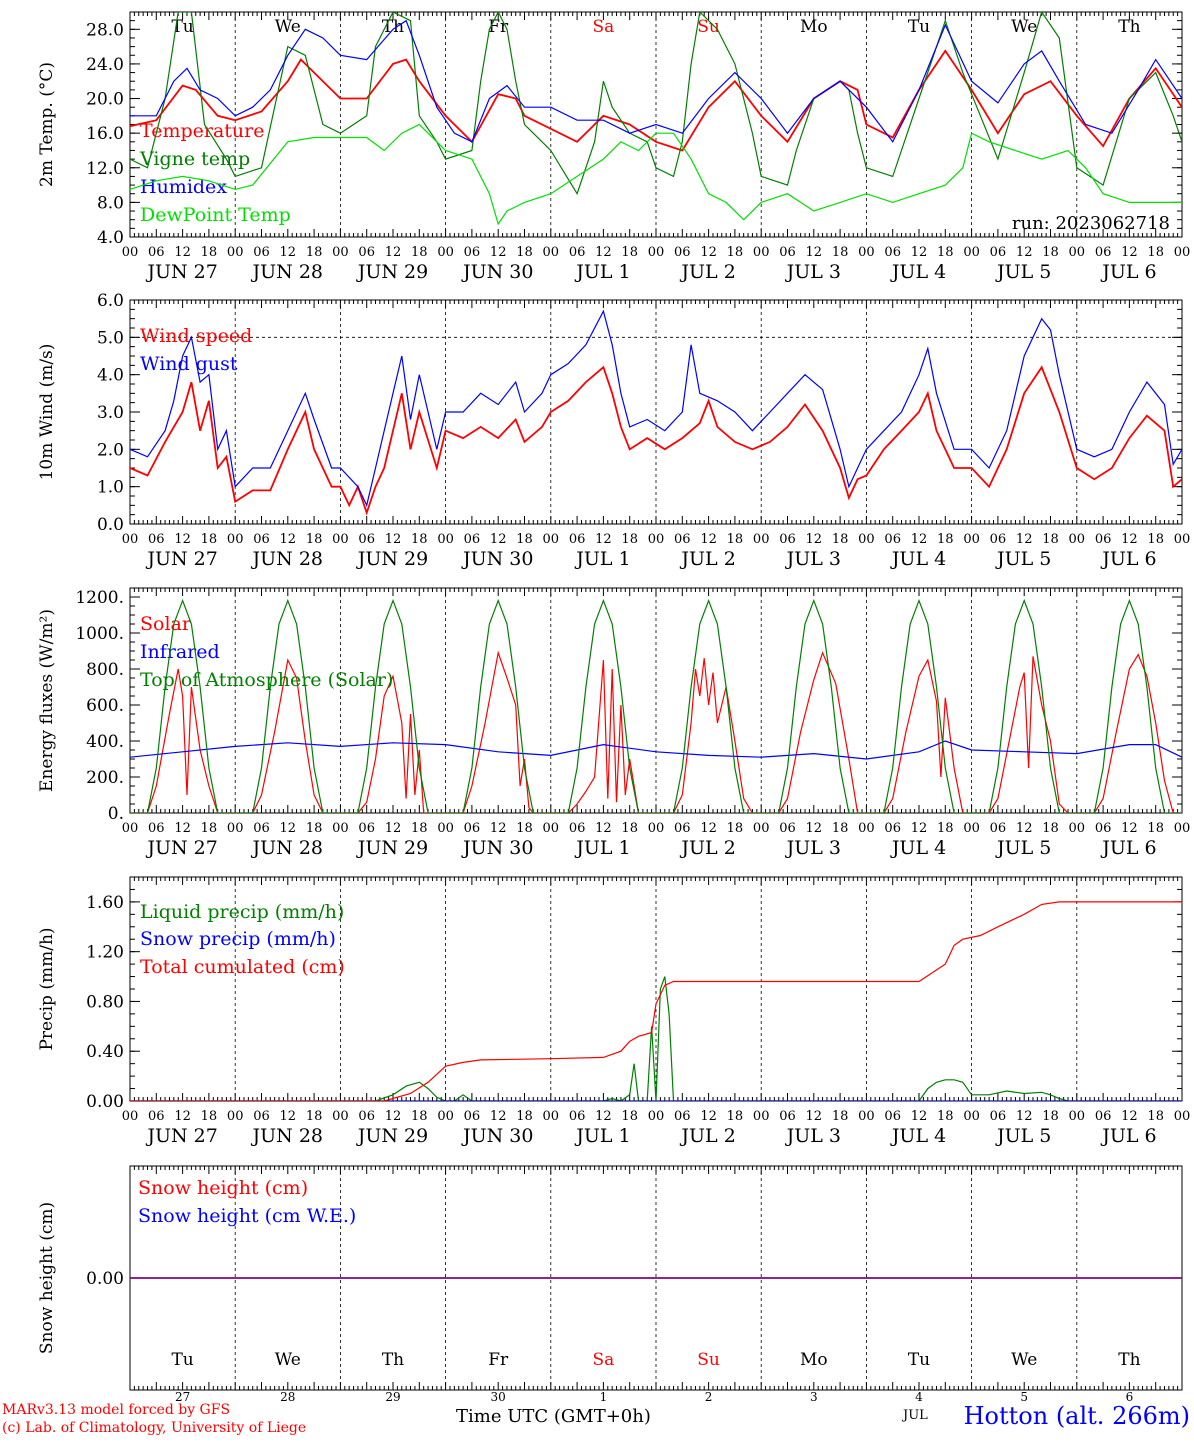 The image size is (1194, 1444). Describe the element at coordinates (202, 131) in the screenshot. I see `legend-entry: Temperature` at that location.